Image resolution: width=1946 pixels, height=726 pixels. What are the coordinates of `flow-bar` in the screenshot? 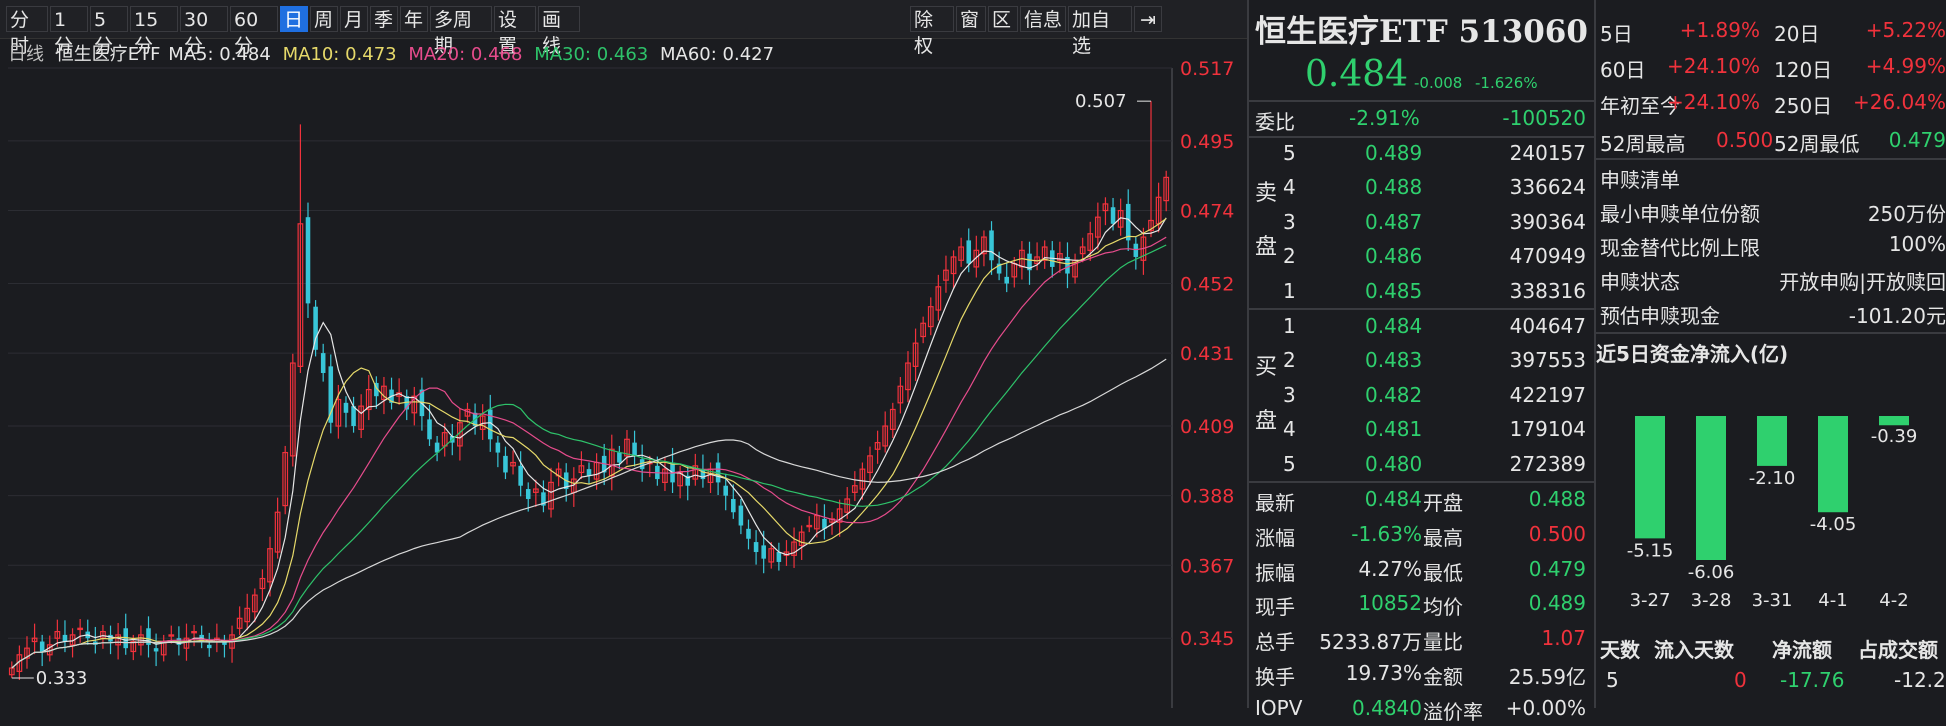 It's located at (1772, 441).